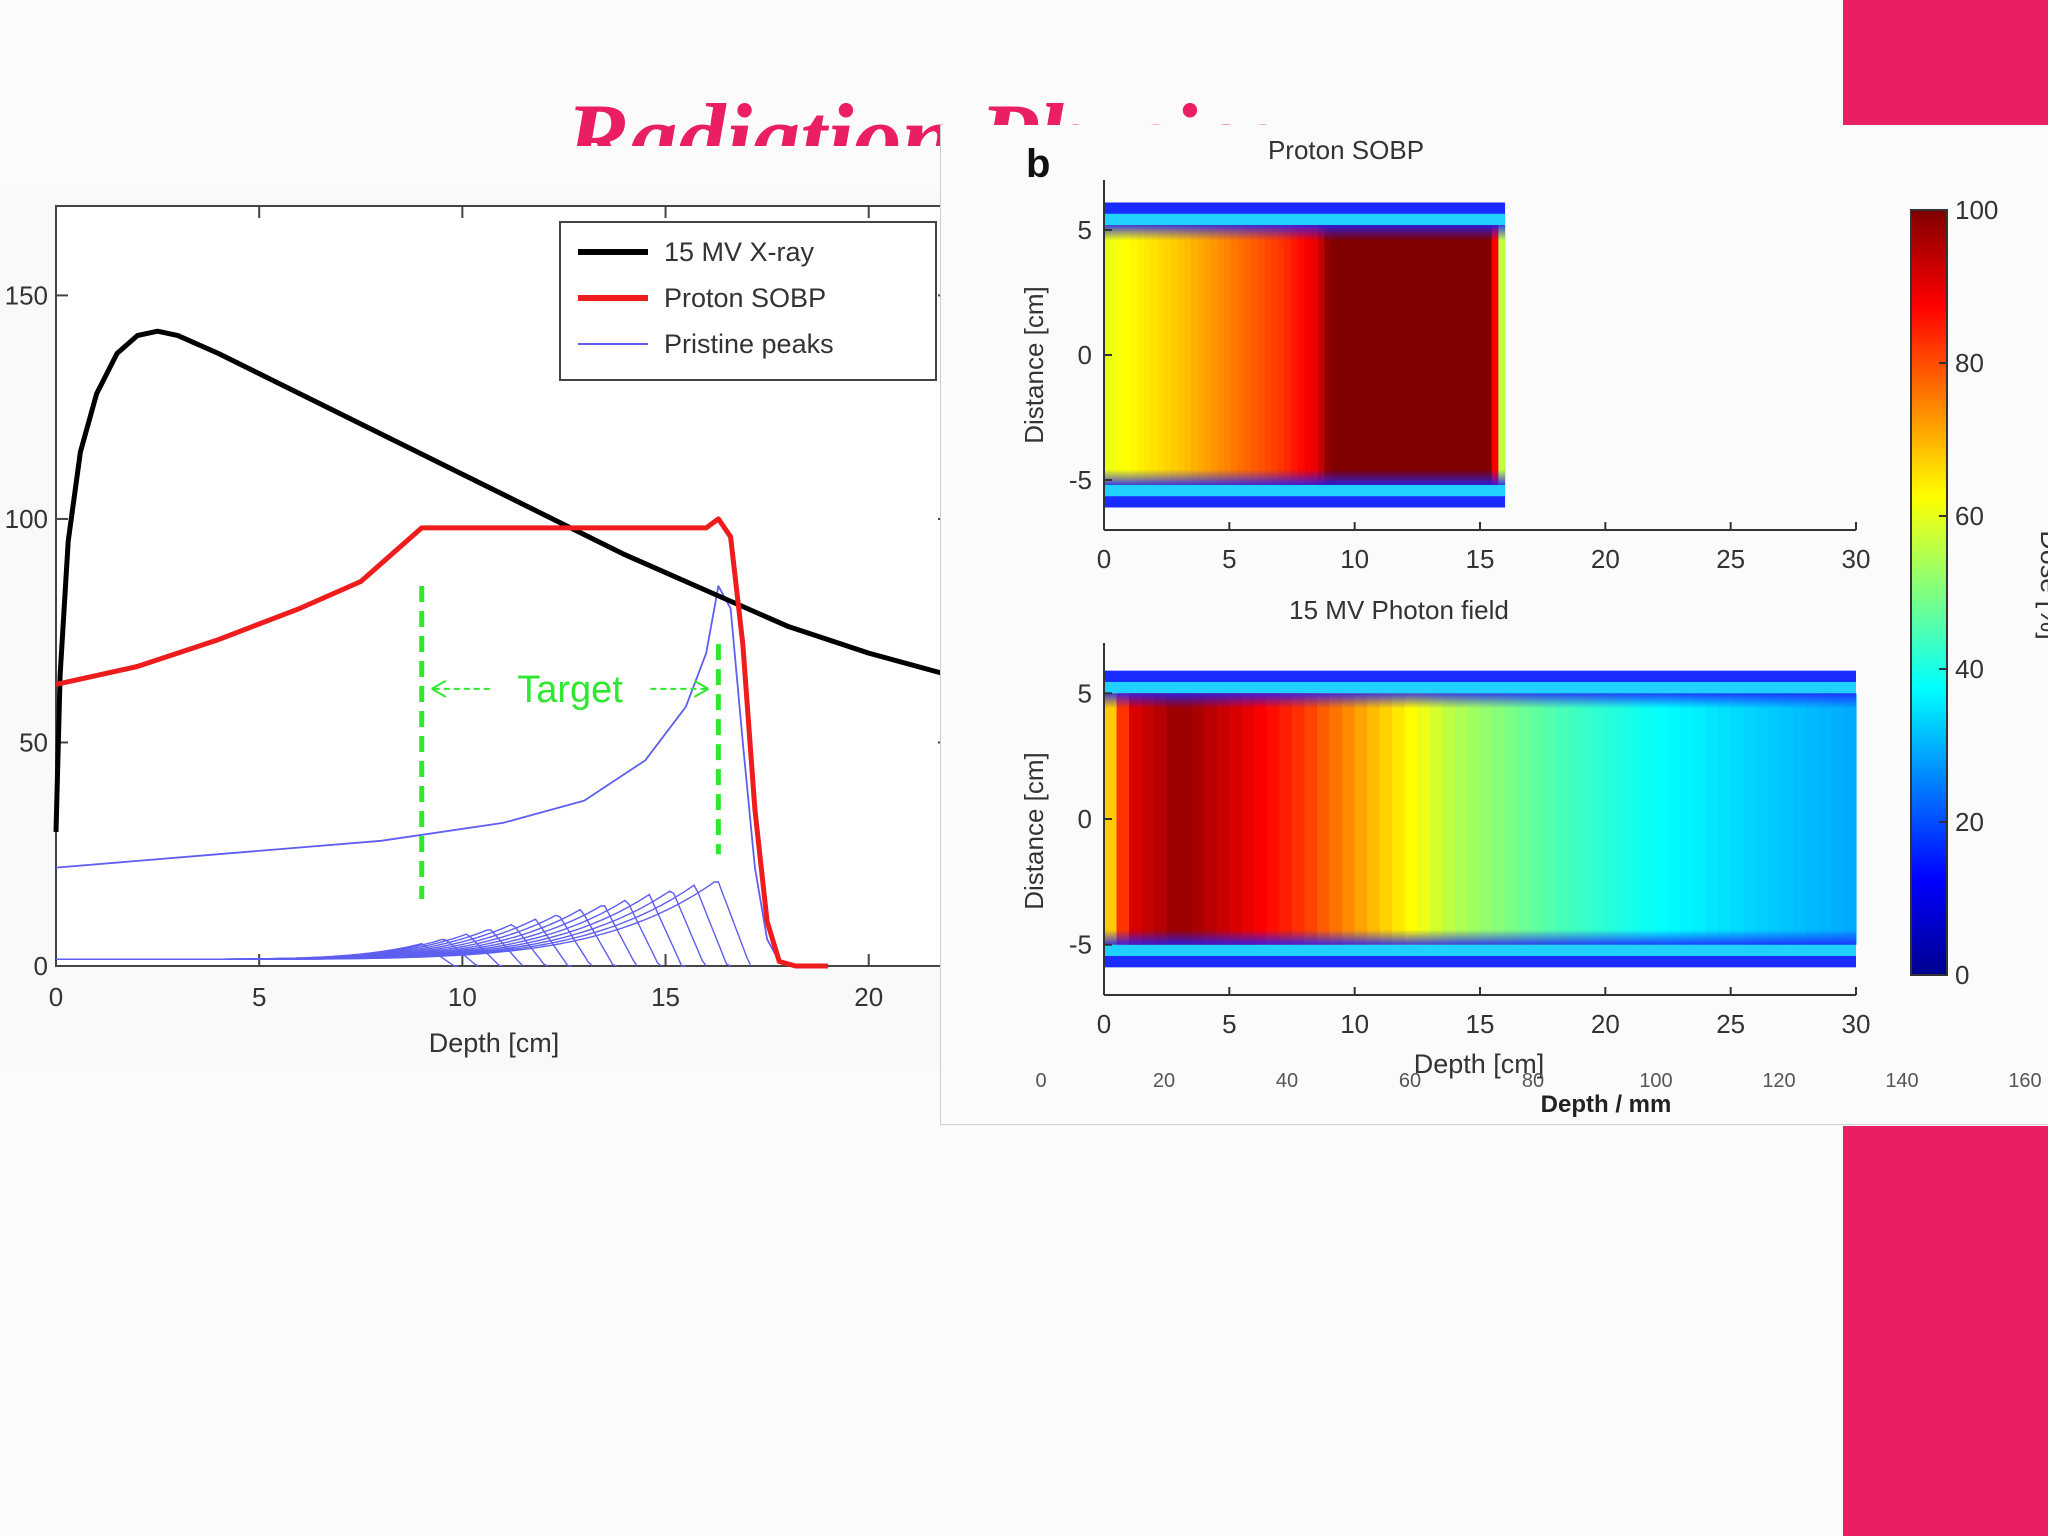 Image resolution: width=2048 pixels, height=1536 pixels. What do you see at coordinates (701, 688) in the screenshot?
I see `target-arrowhead-right` at bounding box center [701, 688].